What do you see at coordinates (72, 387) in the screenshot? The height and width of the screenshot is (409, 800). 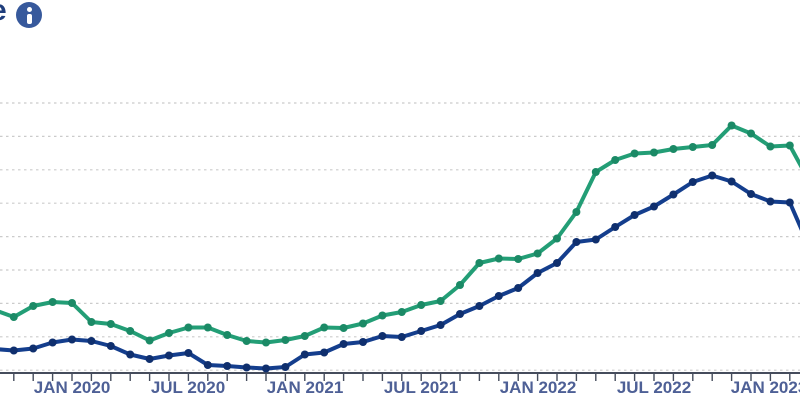 I see `x-axis-label: JAN 2020` at bounding box center [72, 387].